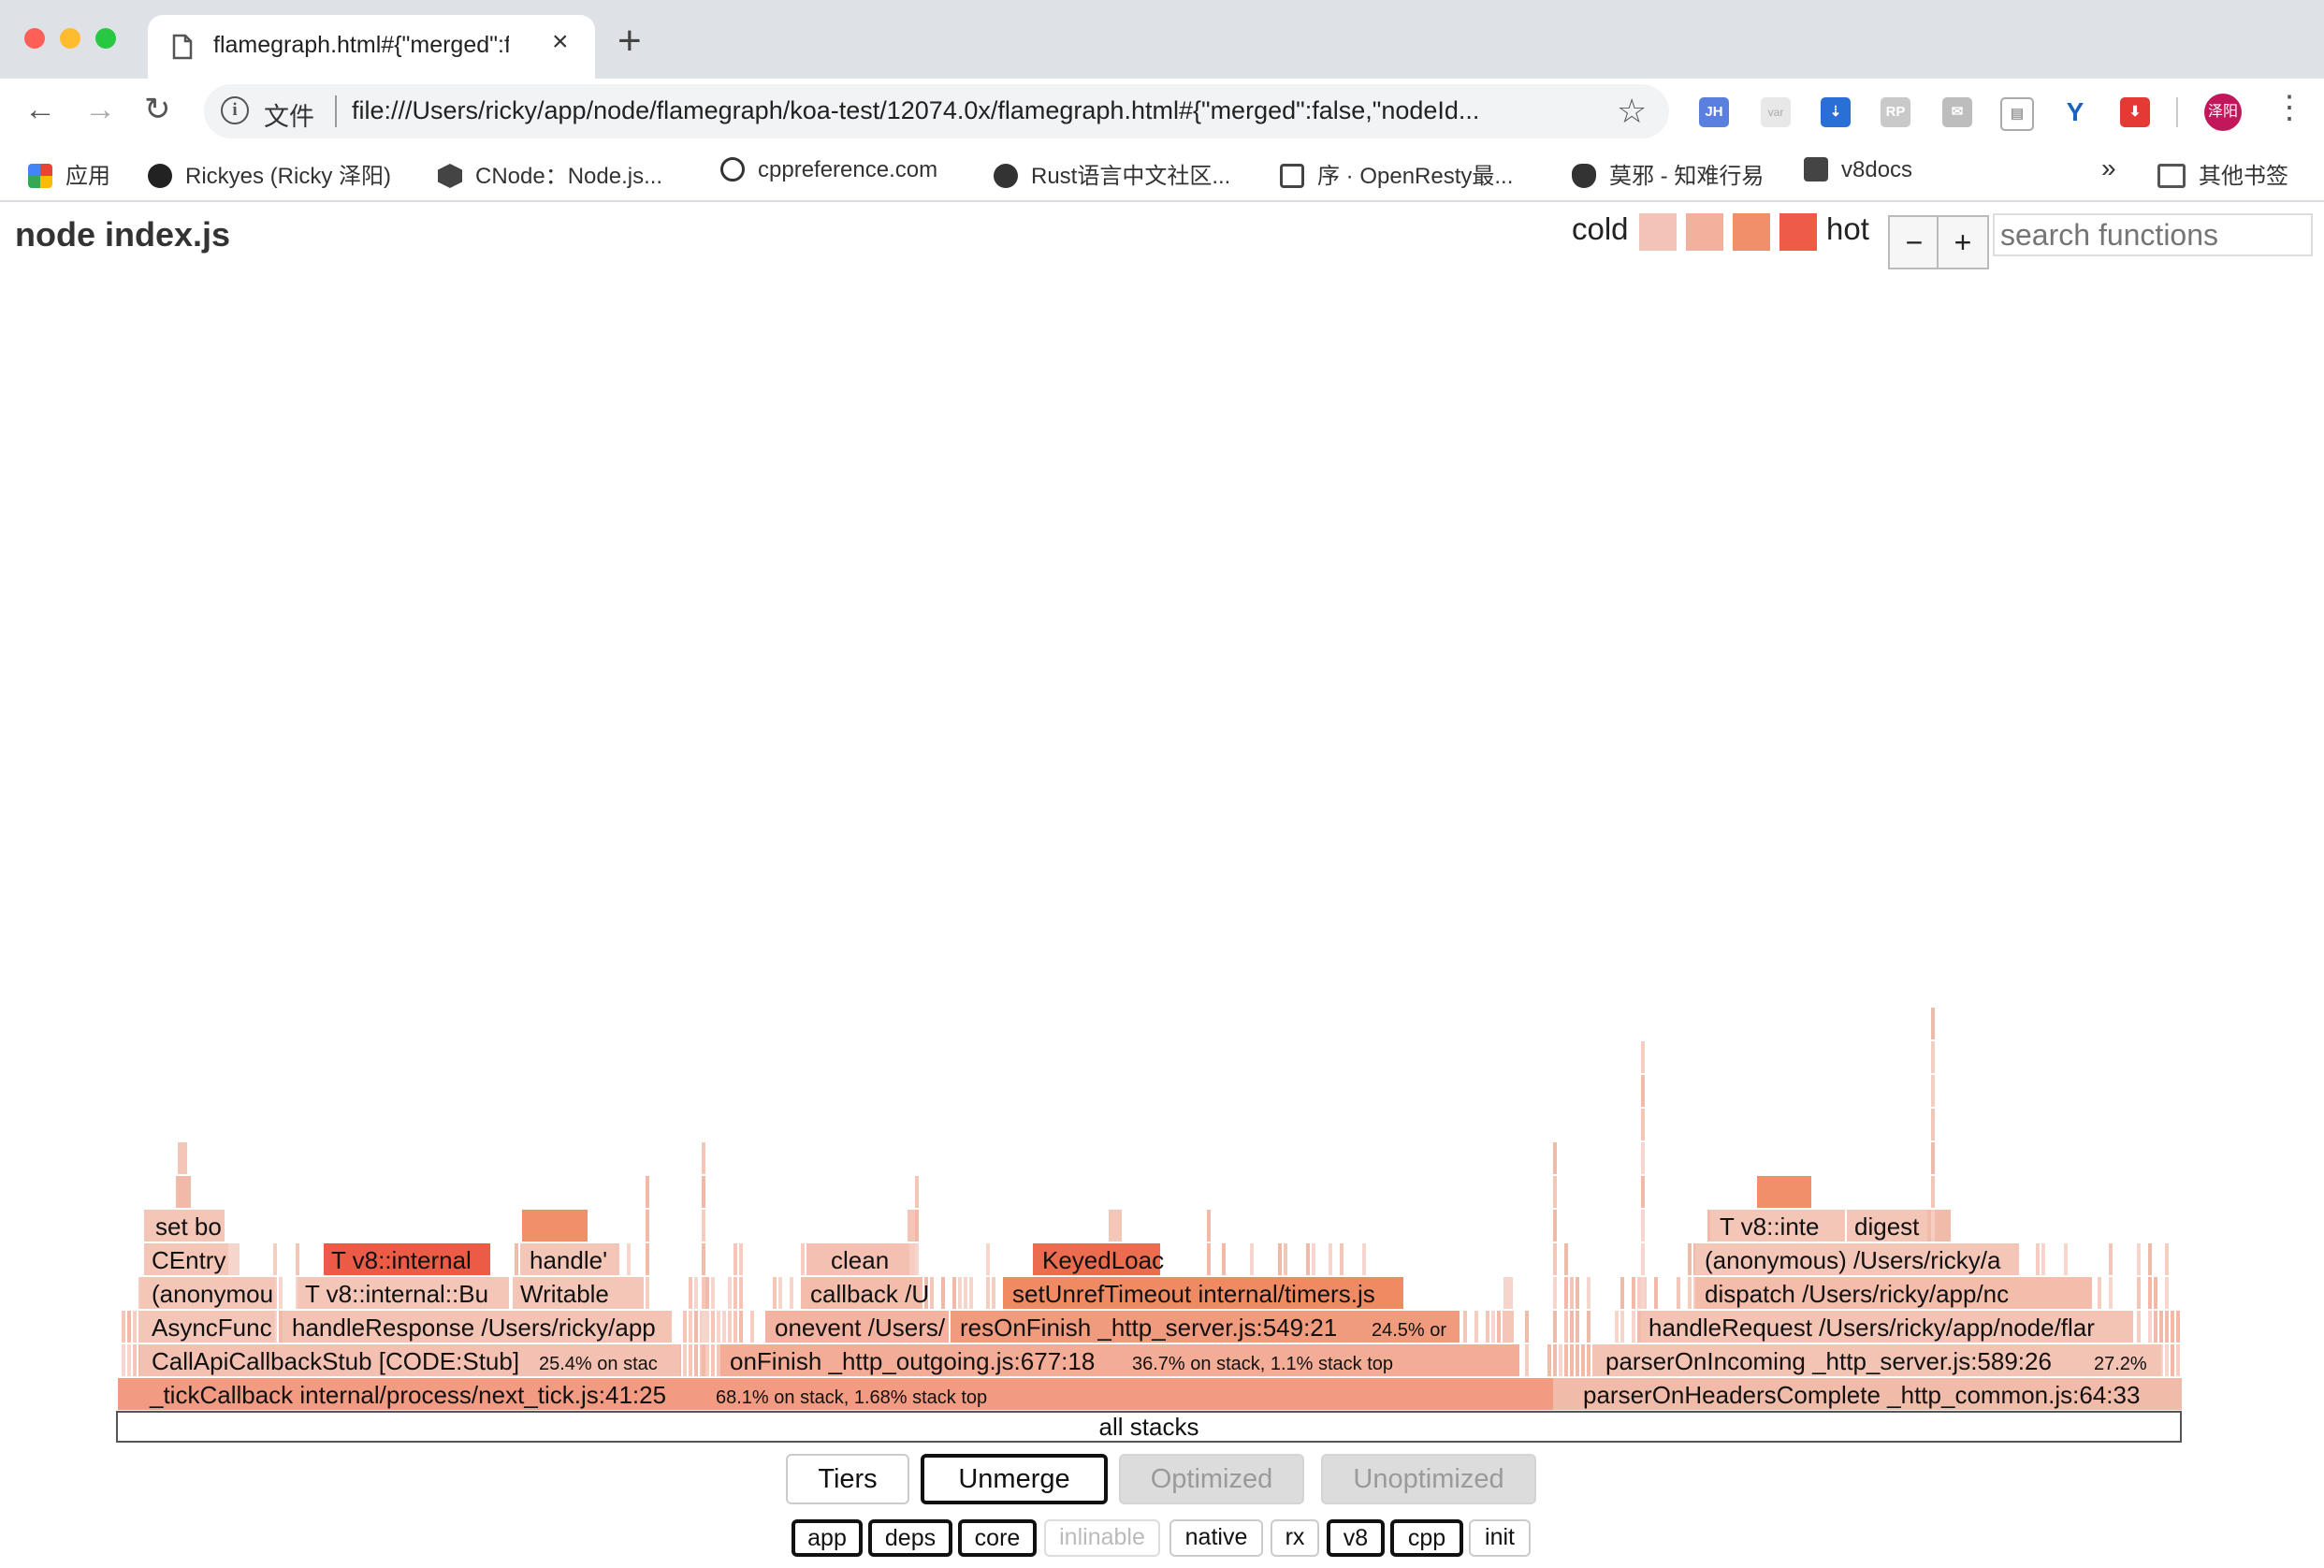  Describe the element at coordinates (2153, 235) in the screenshot. I see `search-input` at that location.